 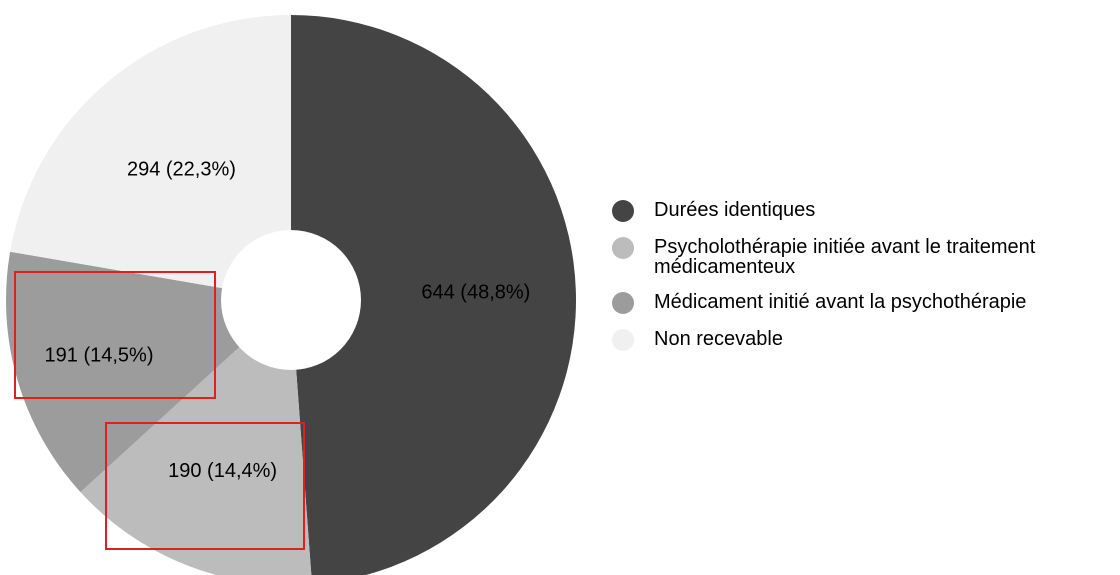 I want to click on legend-item: Non recevable, so click(x=862, y=340).